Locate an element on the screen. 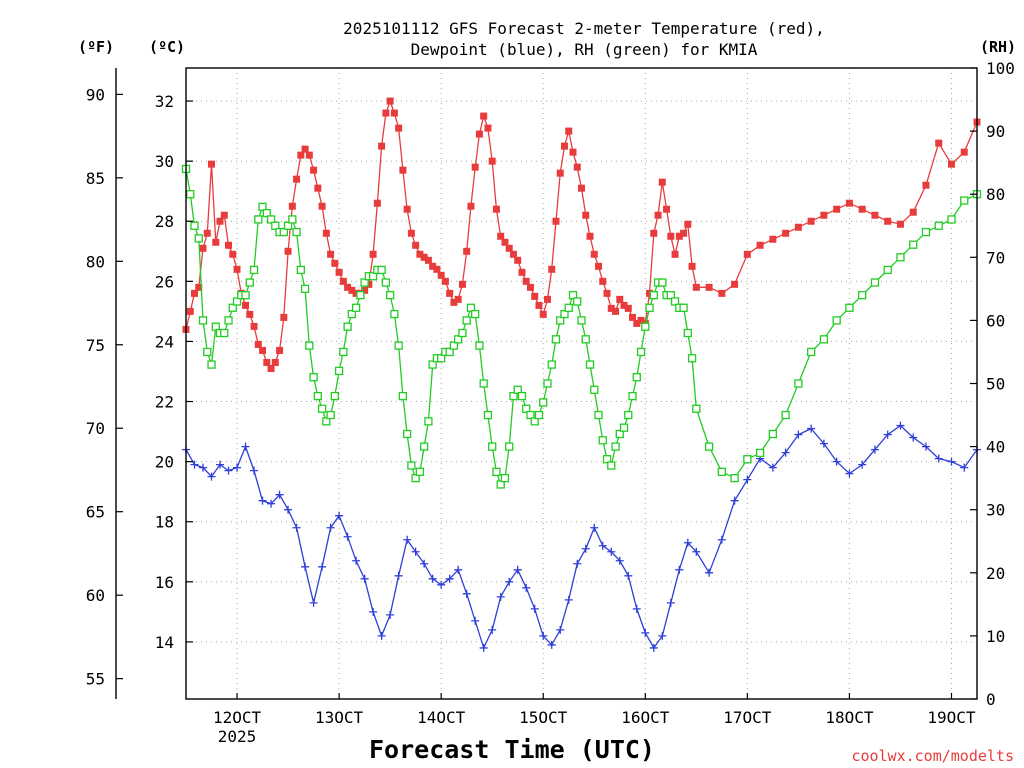 The height and width of the screenshot is (768, 1024). x-tick-label: 12OCT is located at coordinates (237, 717).